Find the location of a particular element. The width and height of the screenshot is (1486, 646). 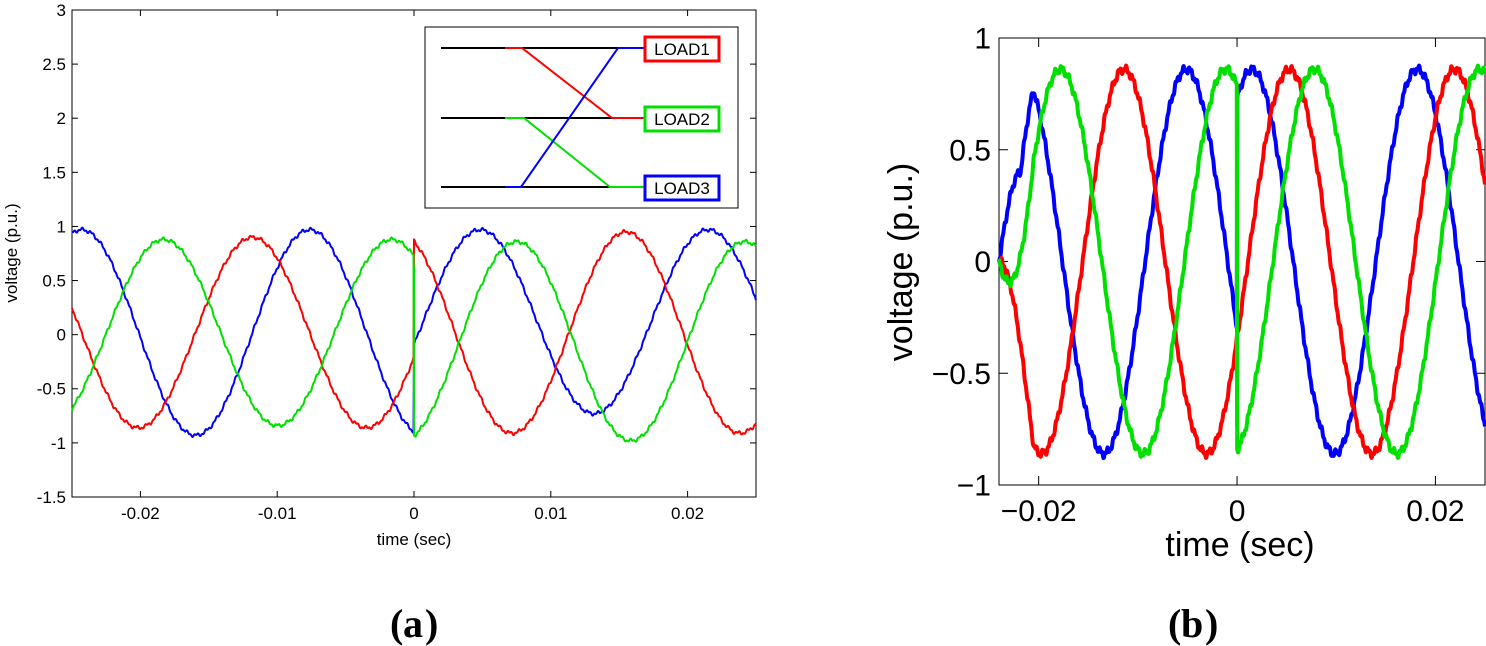

y-tick-label: 2 is located at coordinates (61, 118).